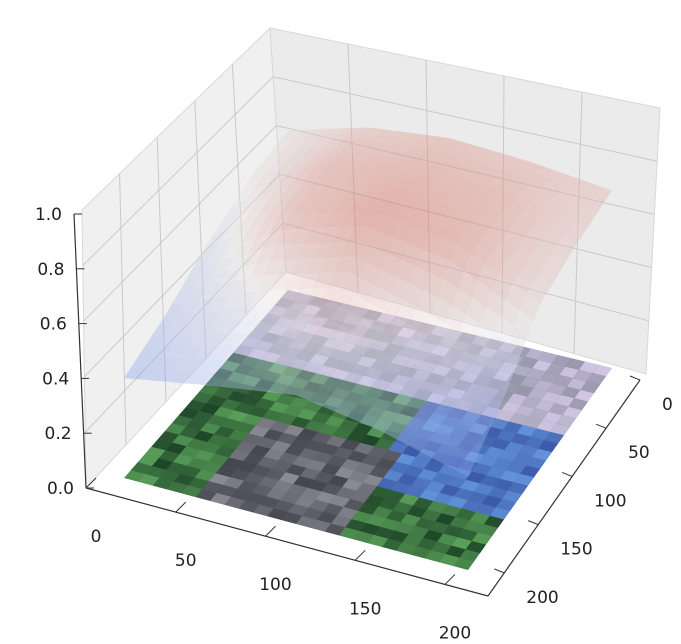  What do you see at coordinates (50, 270) in the screenshot?
I see `z-tick-label: 0.8` at bounding box center [50, 270].